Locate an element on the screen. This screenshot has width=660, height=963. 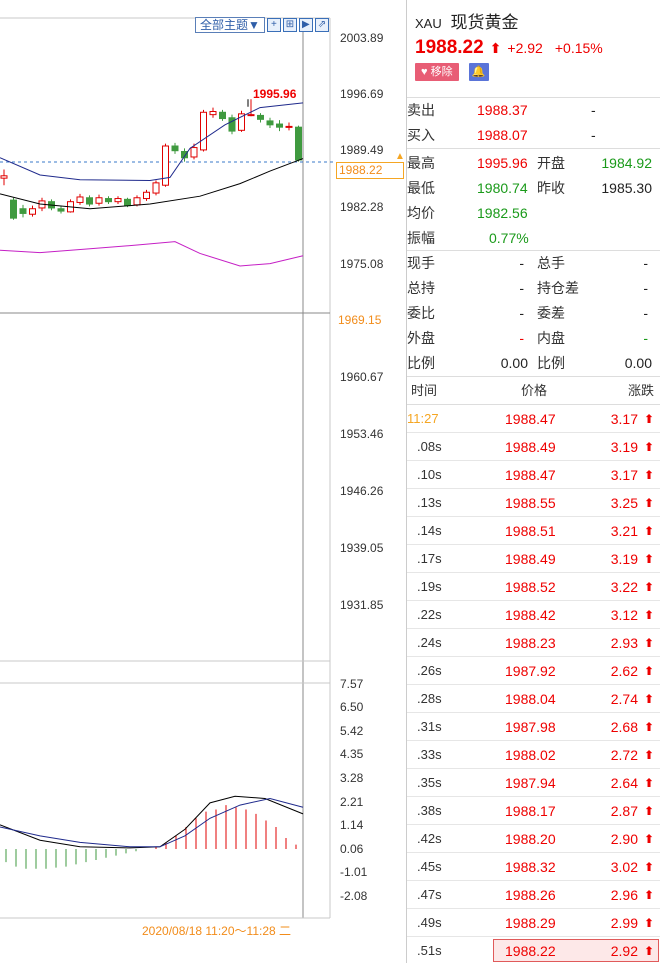
tick-time: .42s is located at coordinates (429, 838).